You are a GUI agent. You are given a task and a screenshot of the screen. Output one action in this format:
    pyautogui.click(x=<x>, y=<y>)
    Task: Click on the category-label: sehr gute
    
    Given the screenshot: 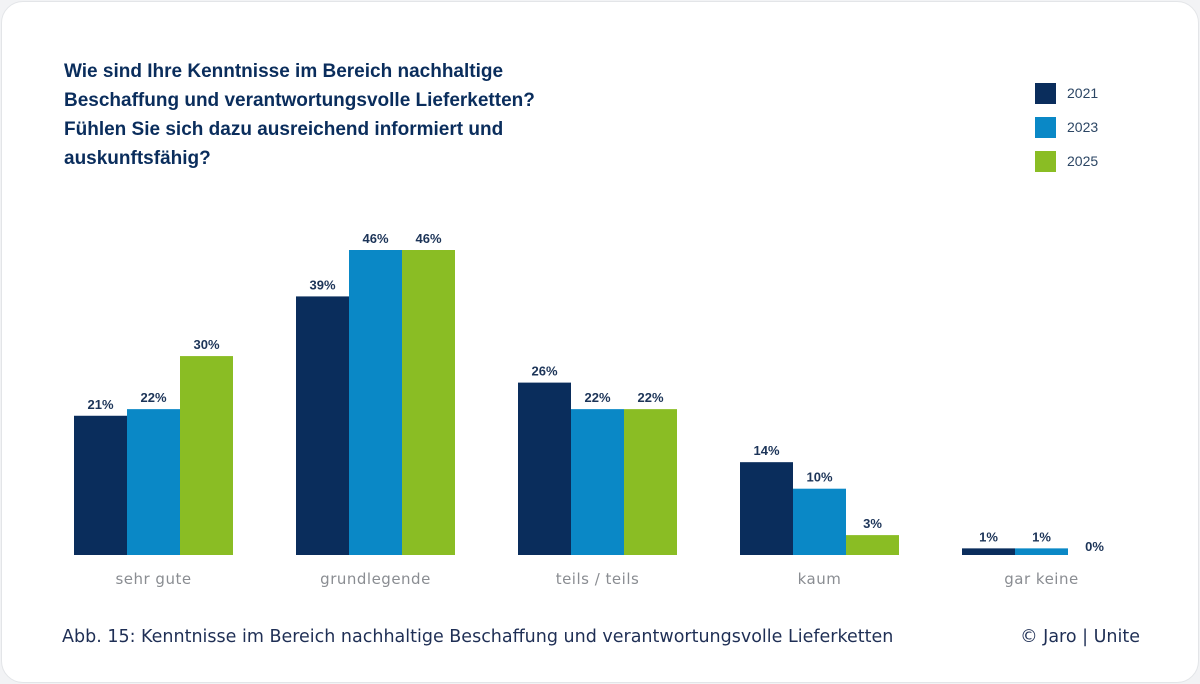 What is the action you would take?
    pyautogui.click(x=153, y=579)
    